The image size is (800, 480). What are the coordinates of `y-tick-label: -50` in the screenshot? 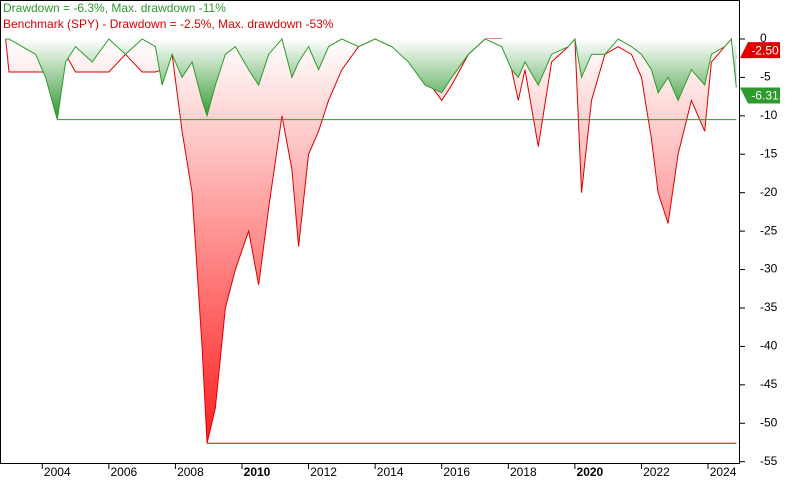 It's located at (769, 422).